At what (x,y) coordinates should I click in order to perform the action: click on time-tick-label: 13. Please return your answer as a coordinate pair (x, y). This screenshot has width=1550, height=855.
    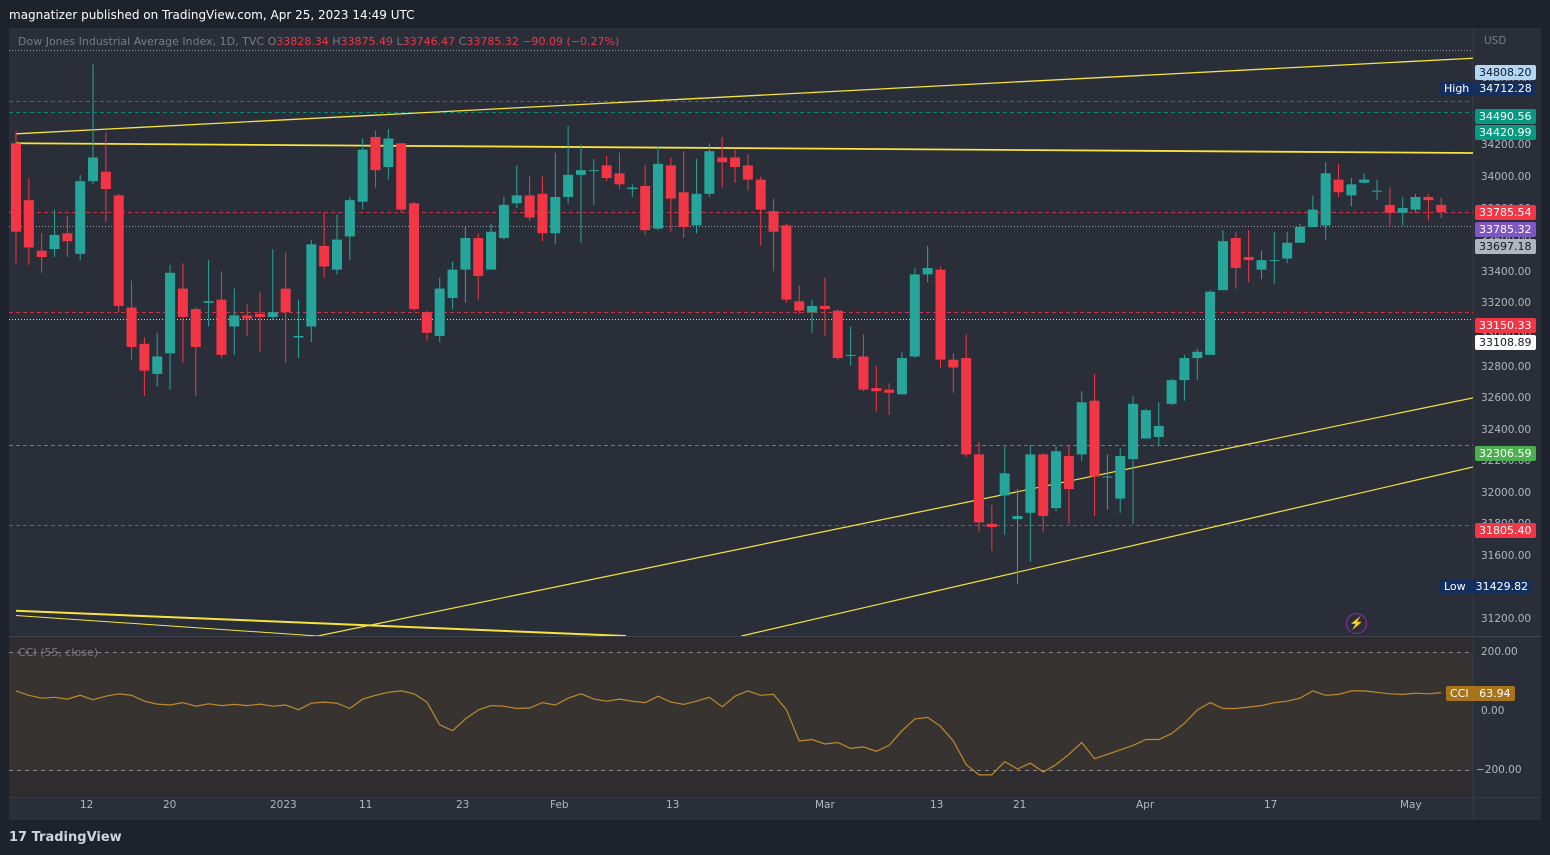
    Looking at the image, I should click on (937, 805).